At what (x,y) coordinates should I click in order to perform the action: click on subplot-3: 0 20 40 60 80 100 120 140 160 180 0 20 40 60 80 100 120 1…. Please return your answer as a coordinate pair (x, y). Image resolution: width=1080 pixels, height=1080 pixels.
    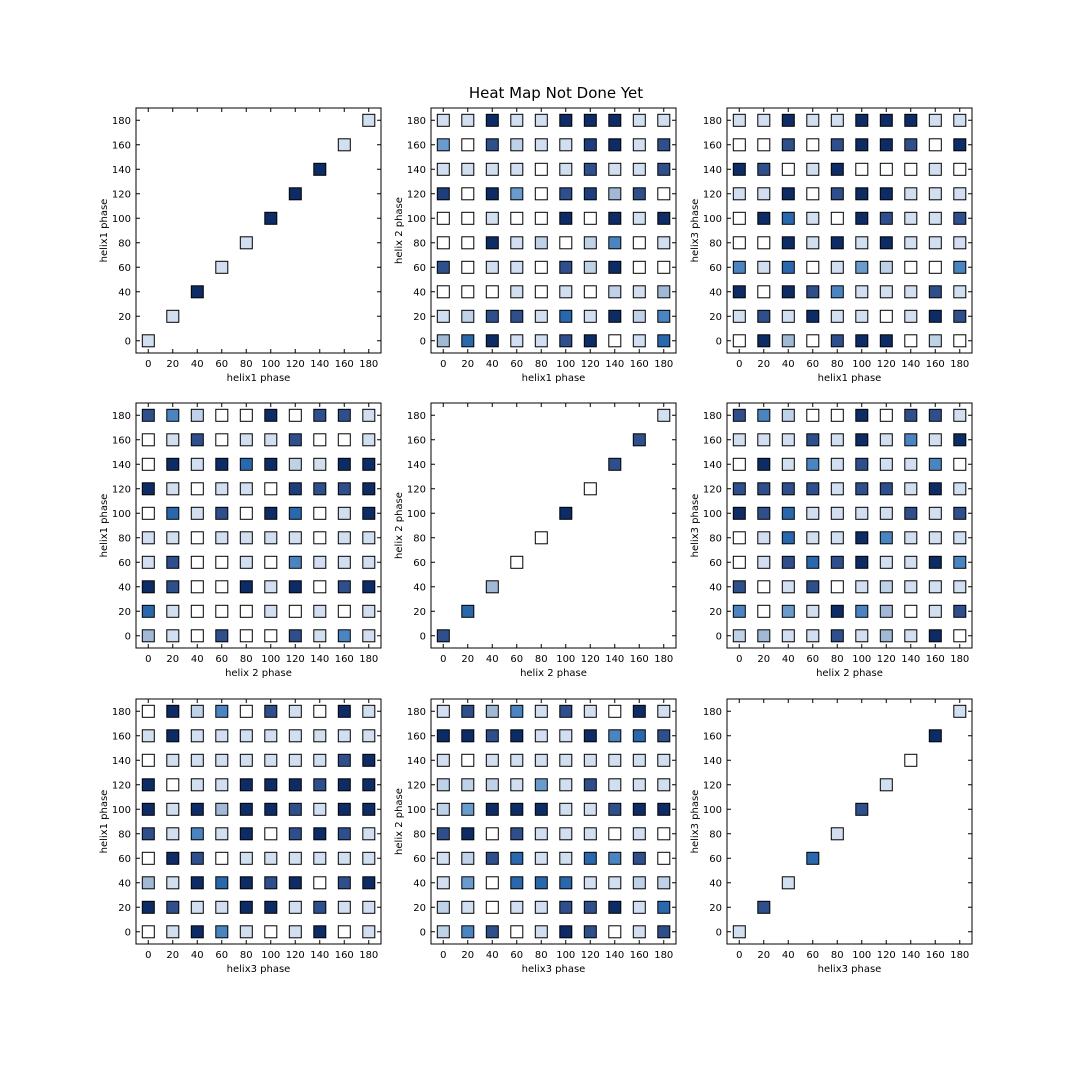
    Looking at the image, I should click on (831, 245).